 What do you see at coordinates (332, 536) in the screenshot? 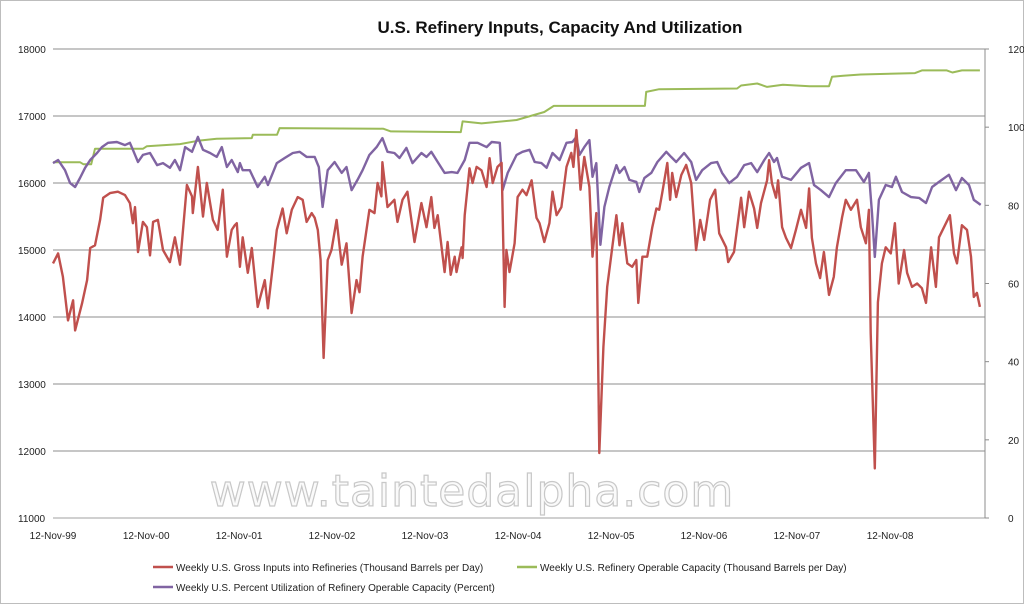
I see `x-tick-label: 12-Nov-02` at bounding box center [332, 536].